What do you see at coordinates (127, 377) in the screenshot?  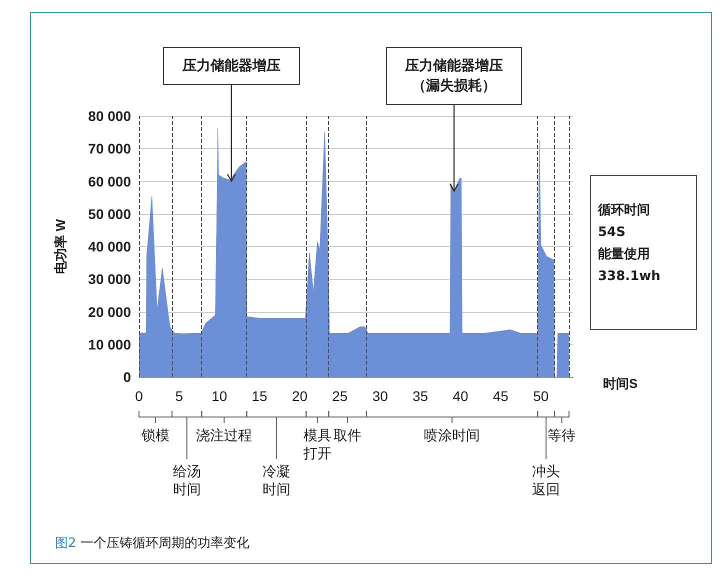 I see `y-tick-label: 0` at bounding box center [127, 377].